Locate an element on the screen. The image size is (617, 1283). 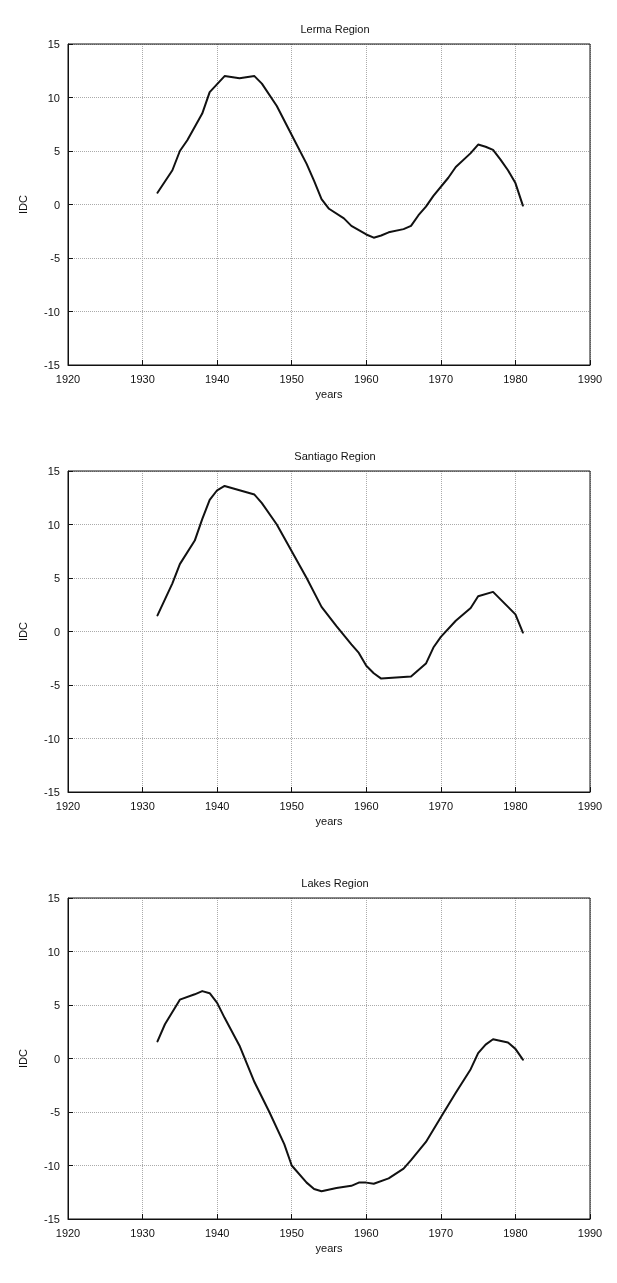
chart-title: Santiago Region is located at coordinates (335, 455).